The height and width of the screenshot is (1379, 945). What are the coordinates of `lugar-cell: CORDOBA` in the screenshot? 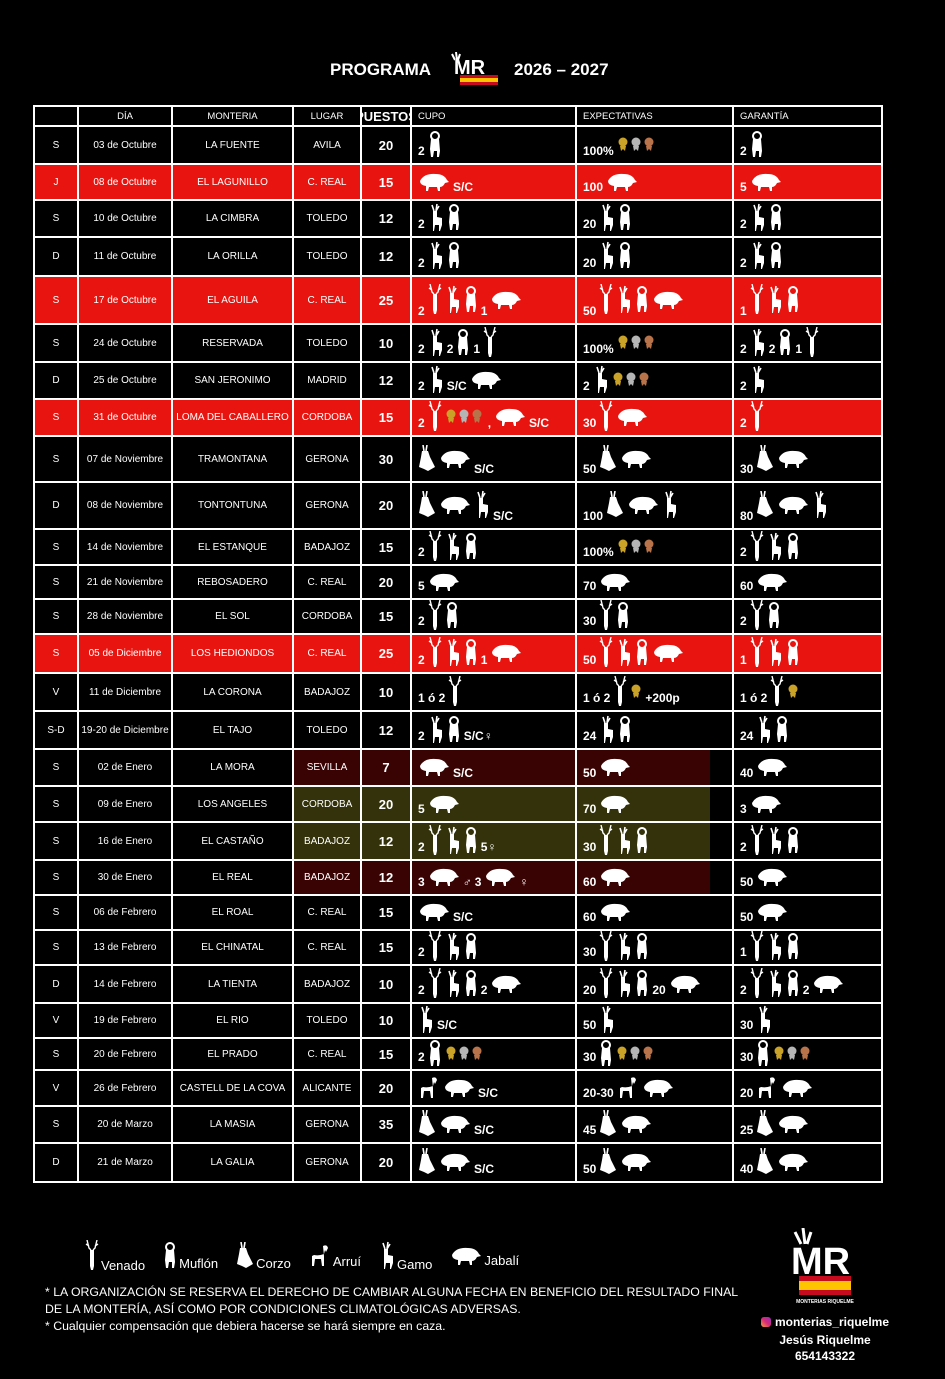 It's located at (327, 616).